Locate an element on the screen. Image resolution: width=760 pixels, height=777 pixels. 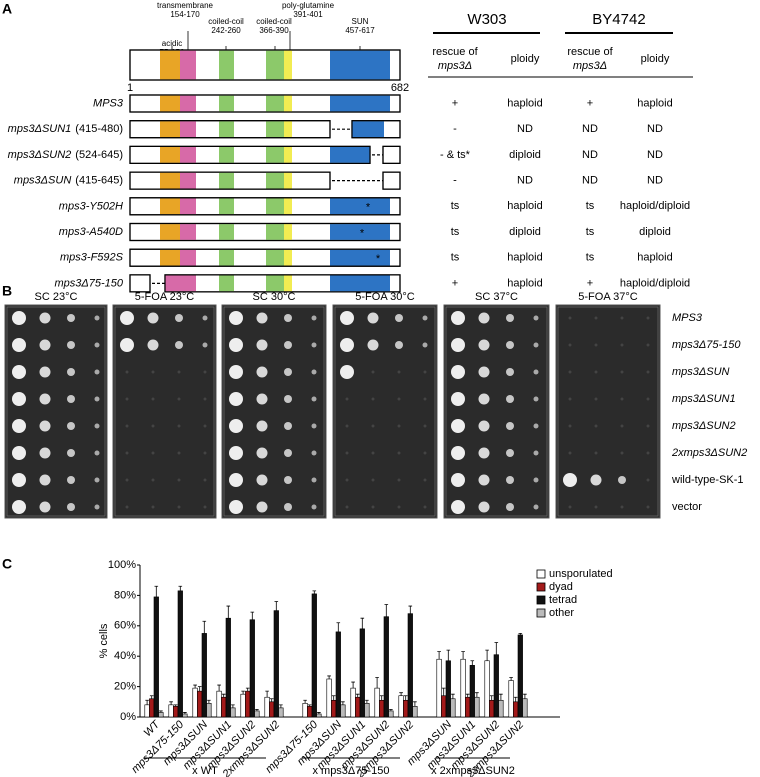
construct-name: mps3ΔSUN (415-645) is located at coordinates (68, 181).